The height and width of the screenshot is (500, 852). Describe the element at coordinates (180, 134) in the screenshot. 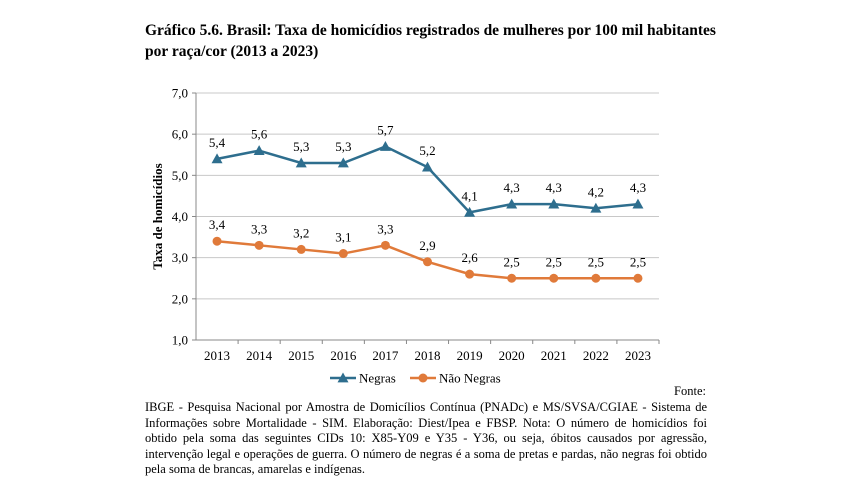

I see `y-tick-label: 6,0` at that location.